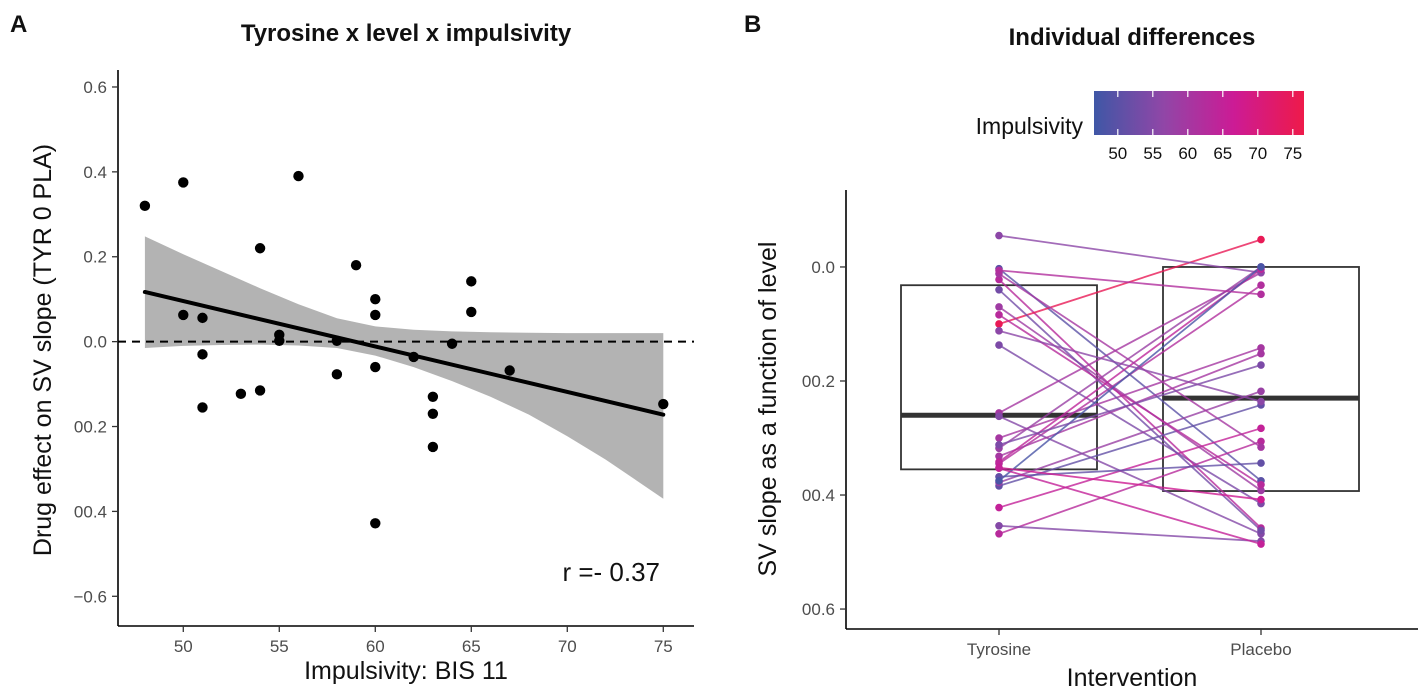 This screenshot has width=1425, height=690. Describe the element at coordinates (1222, 153) in the screenshot. I see `legend-tick-label: 65` at that location.